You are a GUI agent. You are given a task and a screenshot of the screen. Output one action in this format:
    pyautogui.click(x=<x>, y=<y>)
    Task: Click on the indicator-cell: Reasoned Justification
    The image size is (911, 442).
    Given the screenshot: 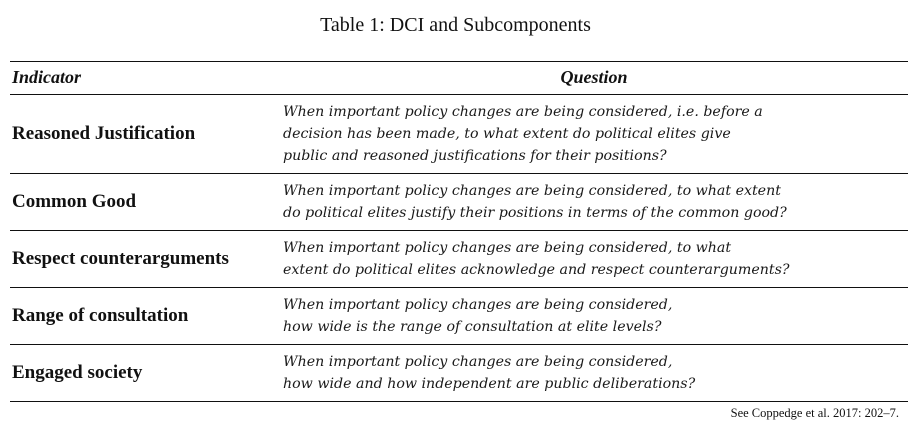 What is the action you would take?
    pyautogui.click(x=145, y=134)
    